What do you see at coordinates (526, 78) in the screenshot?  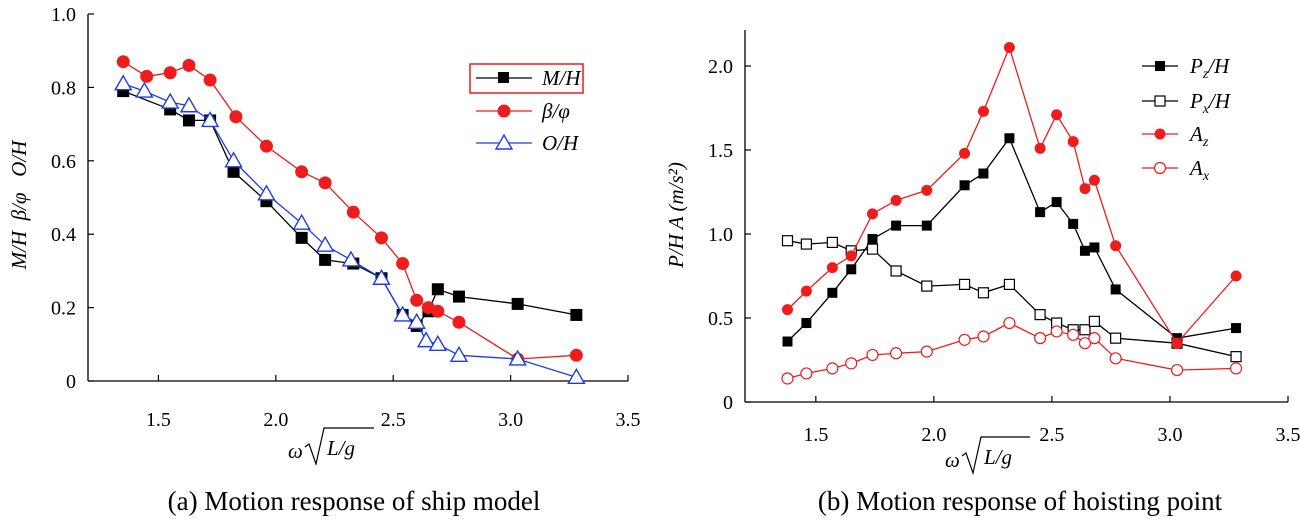 I see `legend-highlight-box` at bounding box center [526, 78].